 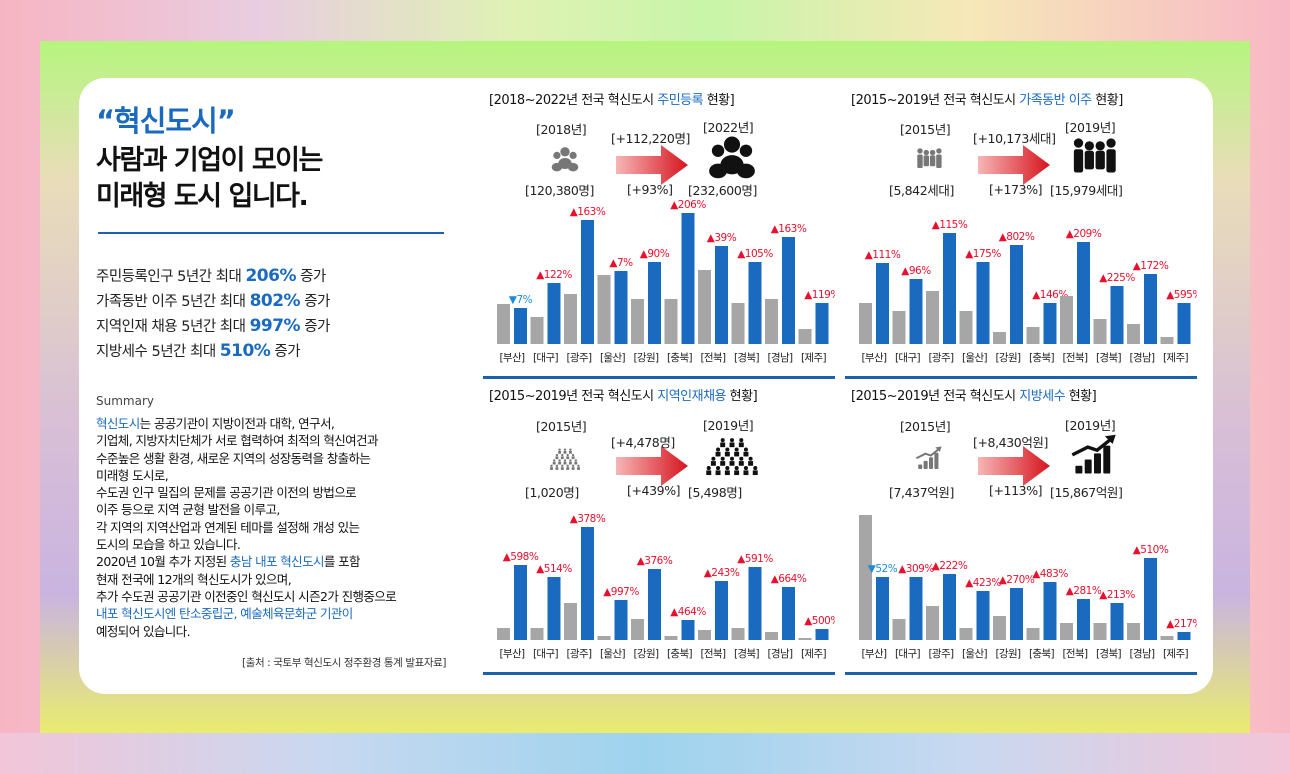 I want to click on from-year-label: [2018년], so click(x=561, y=129).